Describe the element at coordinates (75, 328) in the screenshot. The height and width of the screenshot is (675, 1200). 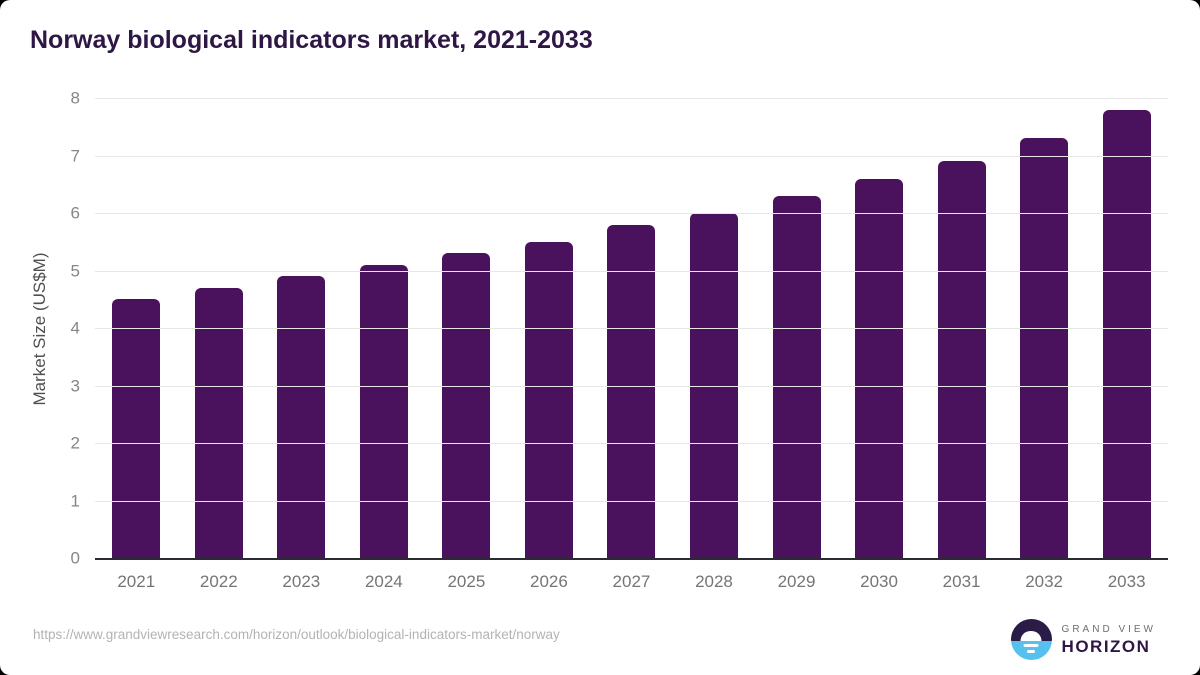
I see `y-tick-label: 4` at that location.